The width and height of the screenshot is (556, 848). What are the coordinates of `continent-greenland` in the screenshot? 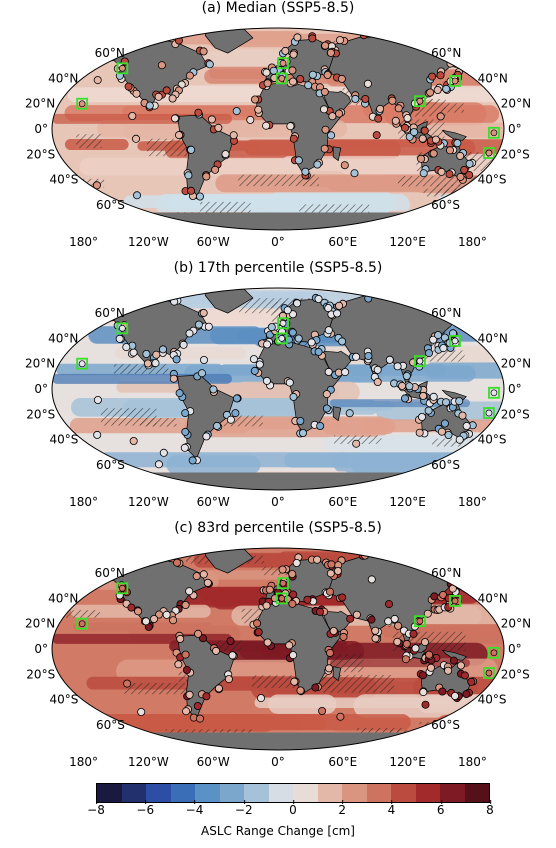 It's located at (229, 561).